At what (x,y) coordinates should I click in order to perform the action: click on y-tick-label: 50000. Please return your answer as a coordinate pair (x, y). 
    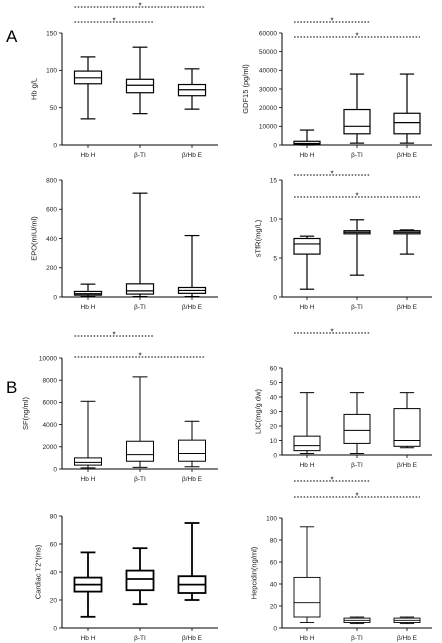
    Looking at the image, I should click on (268, 52).